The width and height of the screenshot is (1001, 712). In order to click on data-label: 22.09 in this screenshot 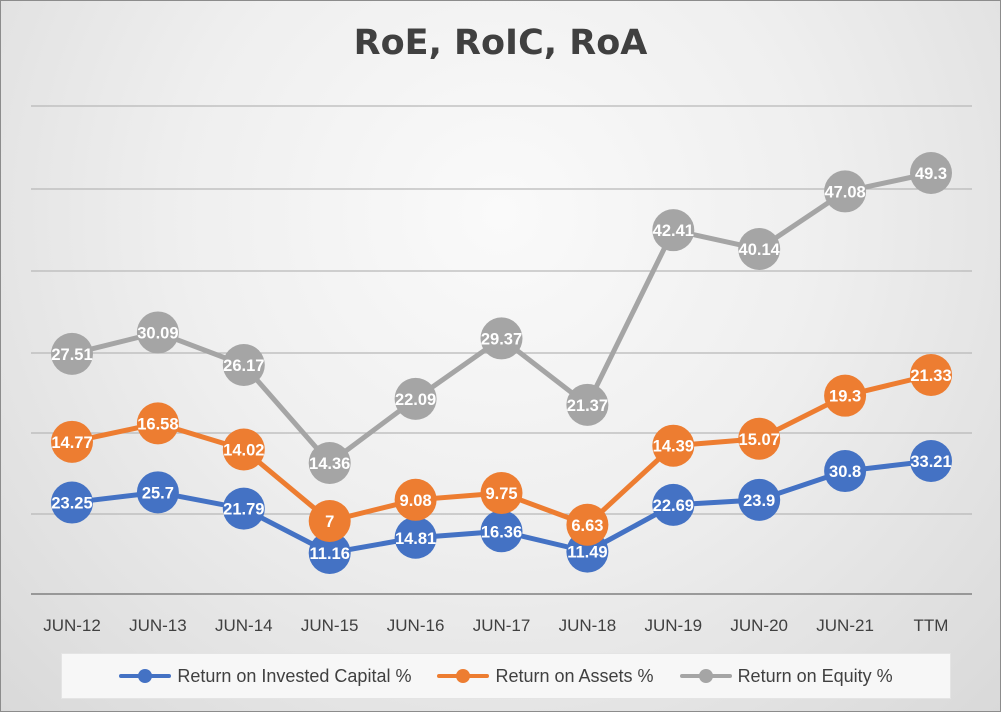, I will do `click(415, 400)`.